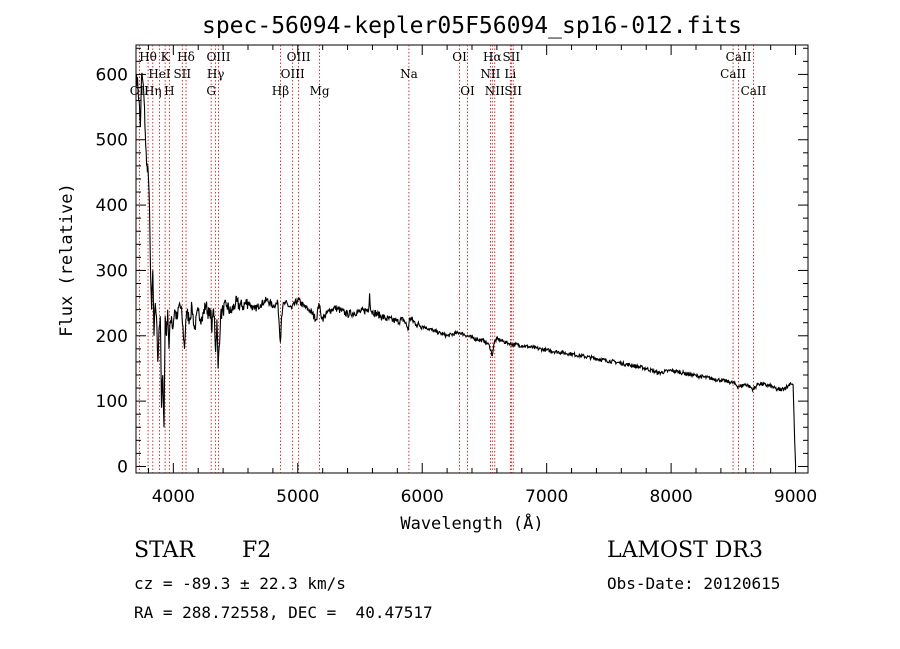 This screenshot has width=900, height=649. What do you see at coordinates (510, 74) in the screenshot?
I see `line-label-21: Li` at bounding box center [510, 74].